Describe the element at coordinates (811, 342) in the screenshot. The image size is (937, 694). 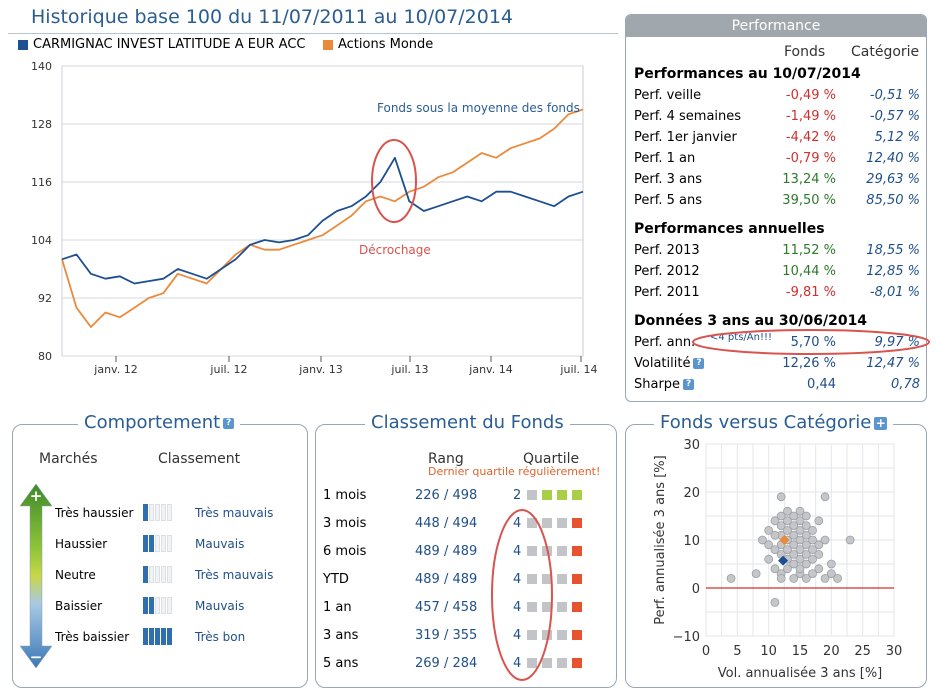
I see `annualized-perf-highlight-ellipse` at that location.